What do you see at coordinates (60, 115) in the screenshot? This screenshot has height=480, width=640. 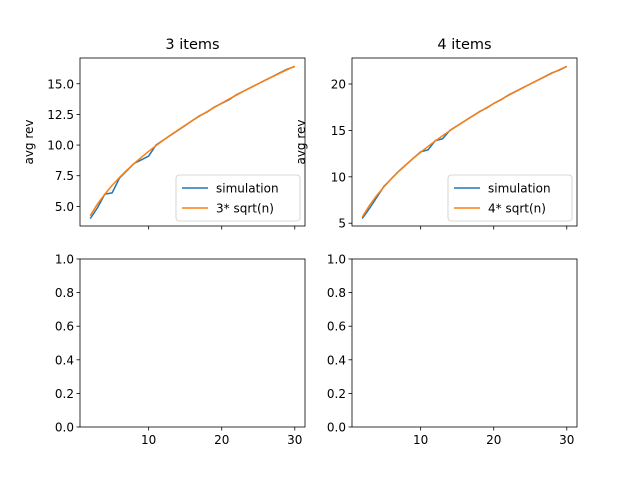 I see `y-tick-label: 12.5` at bounding box center [60, 115].